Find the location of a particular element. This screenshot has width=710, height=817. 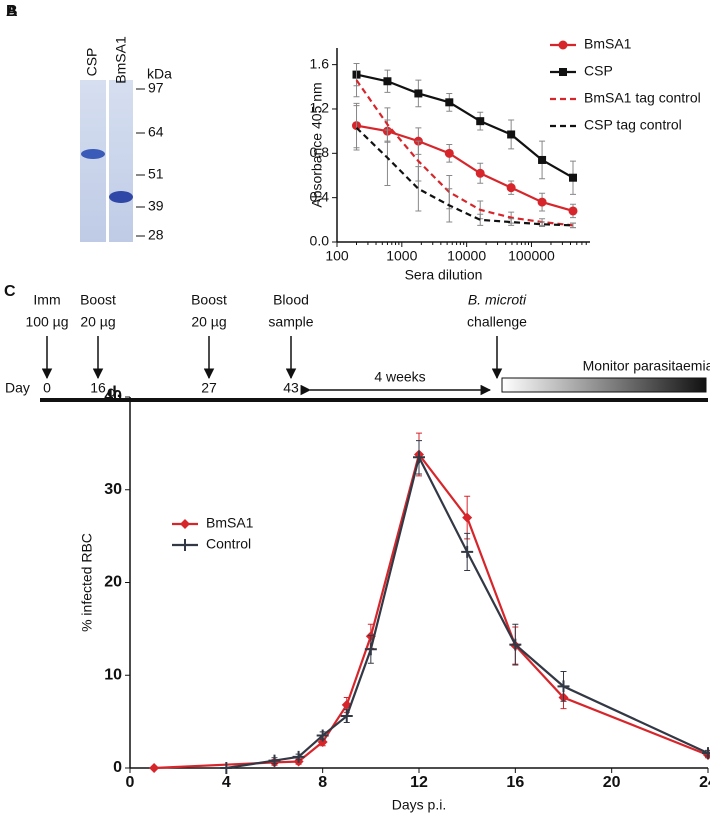

y-tick-label: 0.4 is located at coordinates (320, 196).